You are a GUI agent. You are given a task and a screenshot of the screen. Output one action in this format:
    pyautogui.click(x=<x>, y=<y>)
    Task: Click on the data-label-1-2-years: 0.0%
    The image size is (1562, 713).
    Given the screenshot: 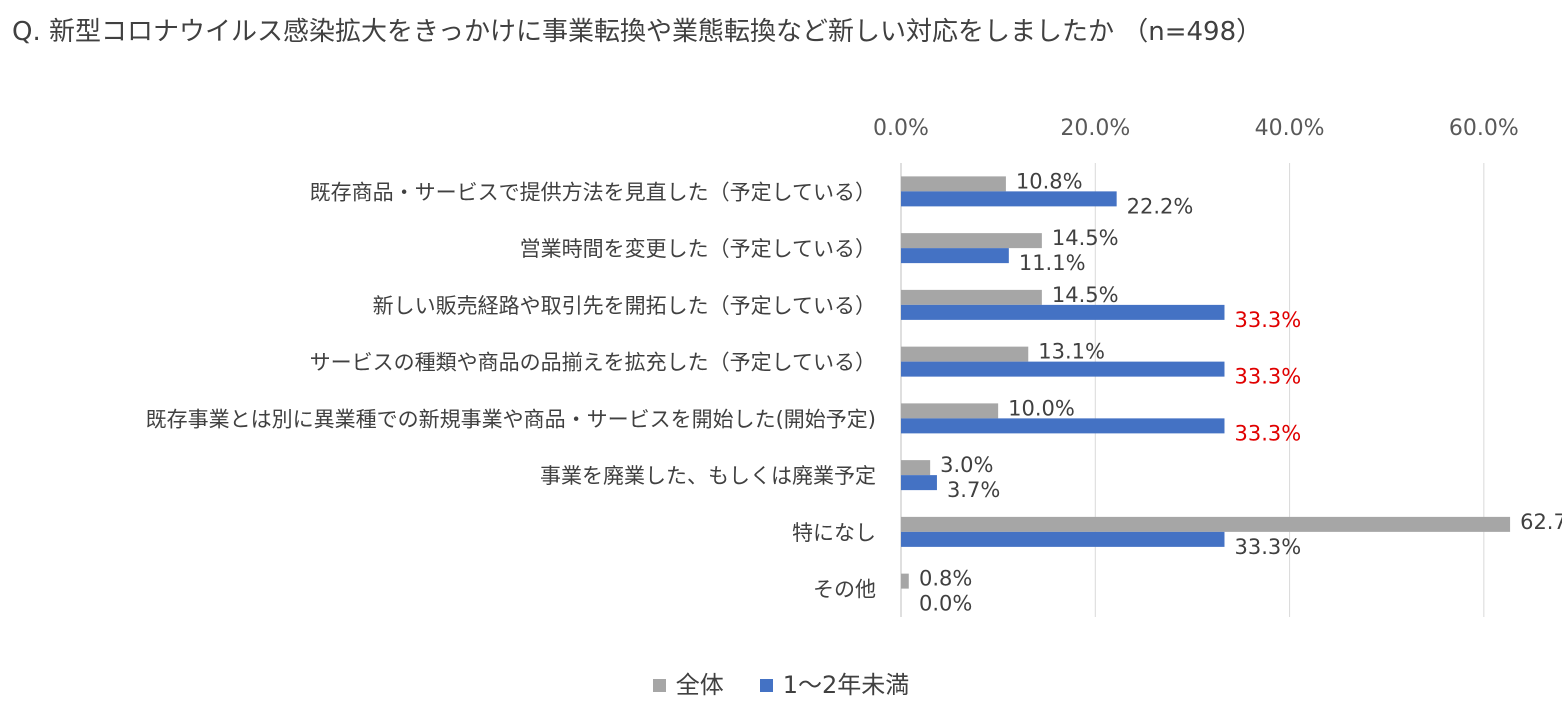 What is the action you would take?
    pyautogui.click(x=945, y=604)
    